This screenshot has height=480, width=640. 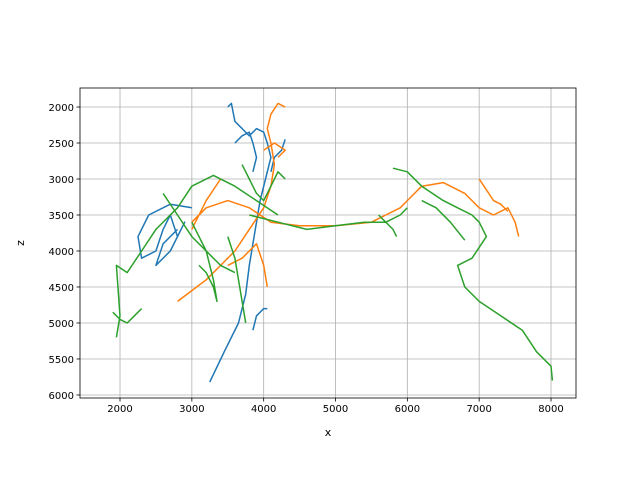 What do you see at coordinates (61, 108) in the screenshot?
I see `y-tick-label: 2000` at bounding box center [61, 108].